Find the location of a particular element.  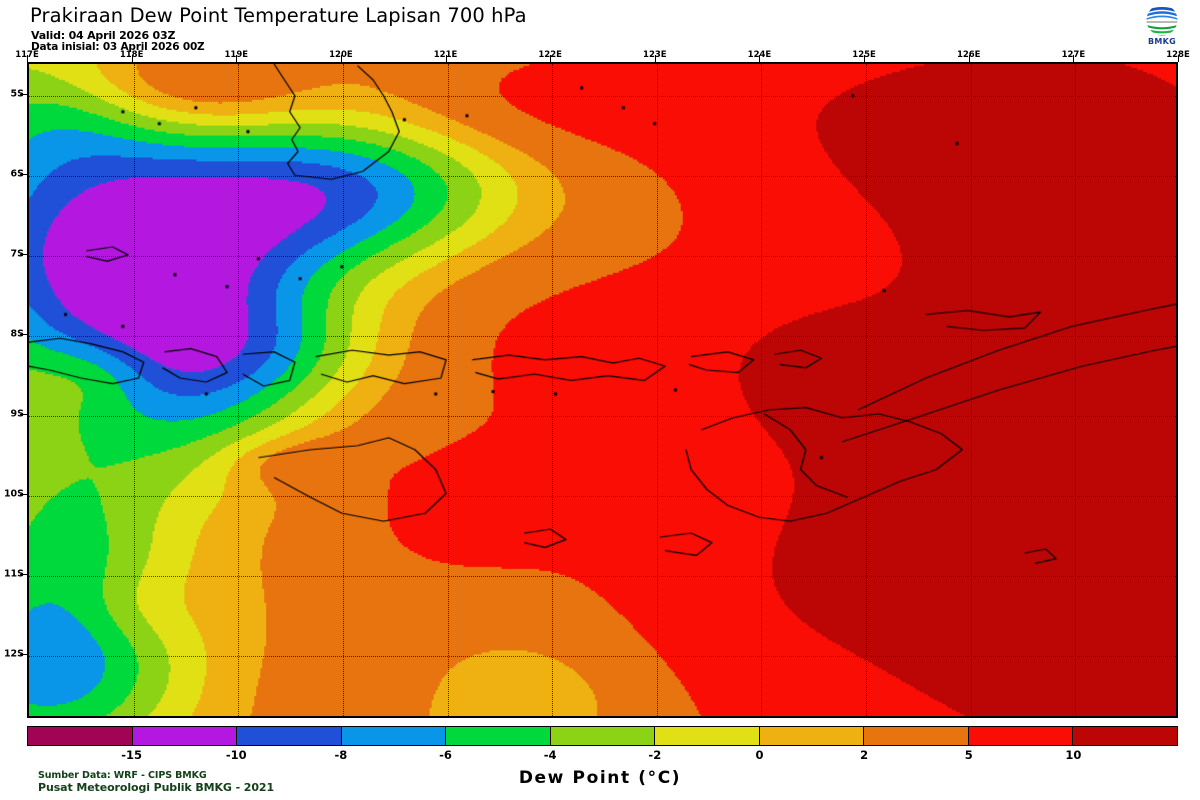

lon-tick-label: 118E is located at coordinates (131, 55).